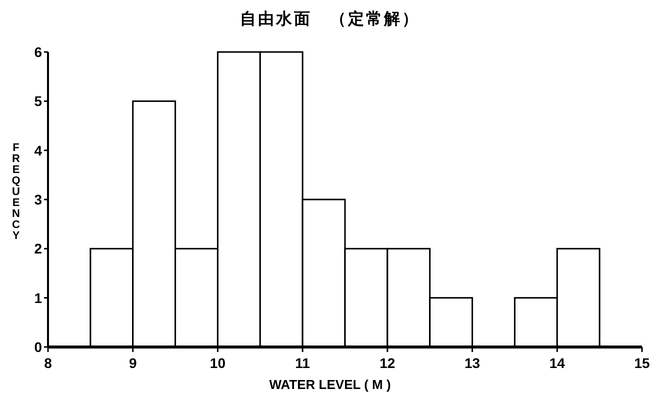  Describe the element at coordinates (472, 363) in the screenshot. I see `x-tick-label: 13` at that location.